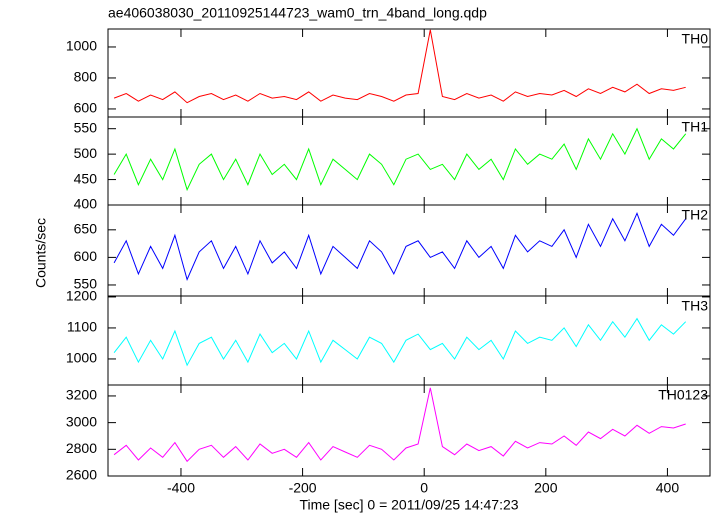 The image size is (717, 516). Describe the element at coordinates (695, 306) in the screenshot. I see `panel-label: TH3` at that location.